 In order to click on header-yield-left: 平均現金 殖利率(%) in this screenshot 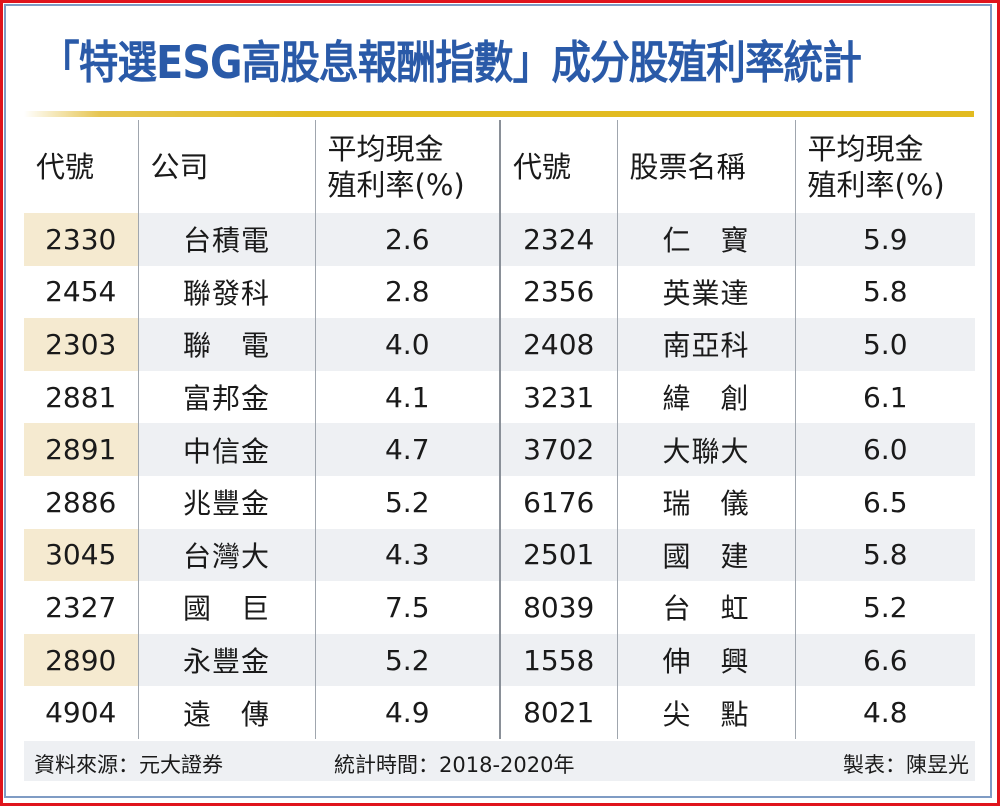, I will do `click(407, 166)`.